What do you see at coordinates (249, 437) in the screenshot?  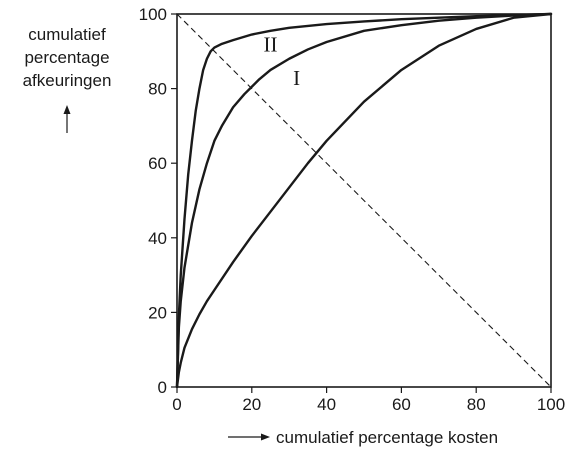 I see `x-axis-arrow-icon` at bounding box center [249, 437].